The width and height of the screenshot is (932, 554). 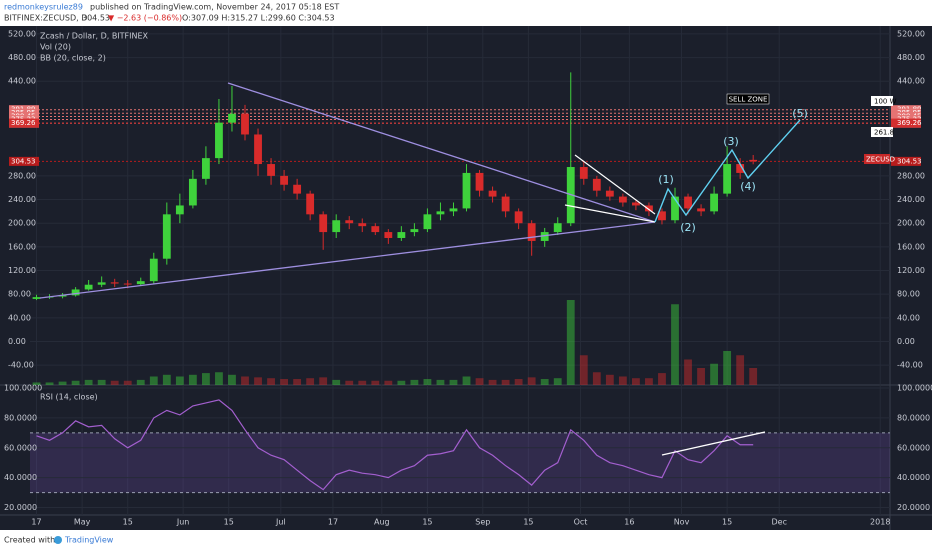 What do you see at coordinates (382, 522) in the screenshot?
I see `x-tick-label: Aug` at bounding box center [382, 522].